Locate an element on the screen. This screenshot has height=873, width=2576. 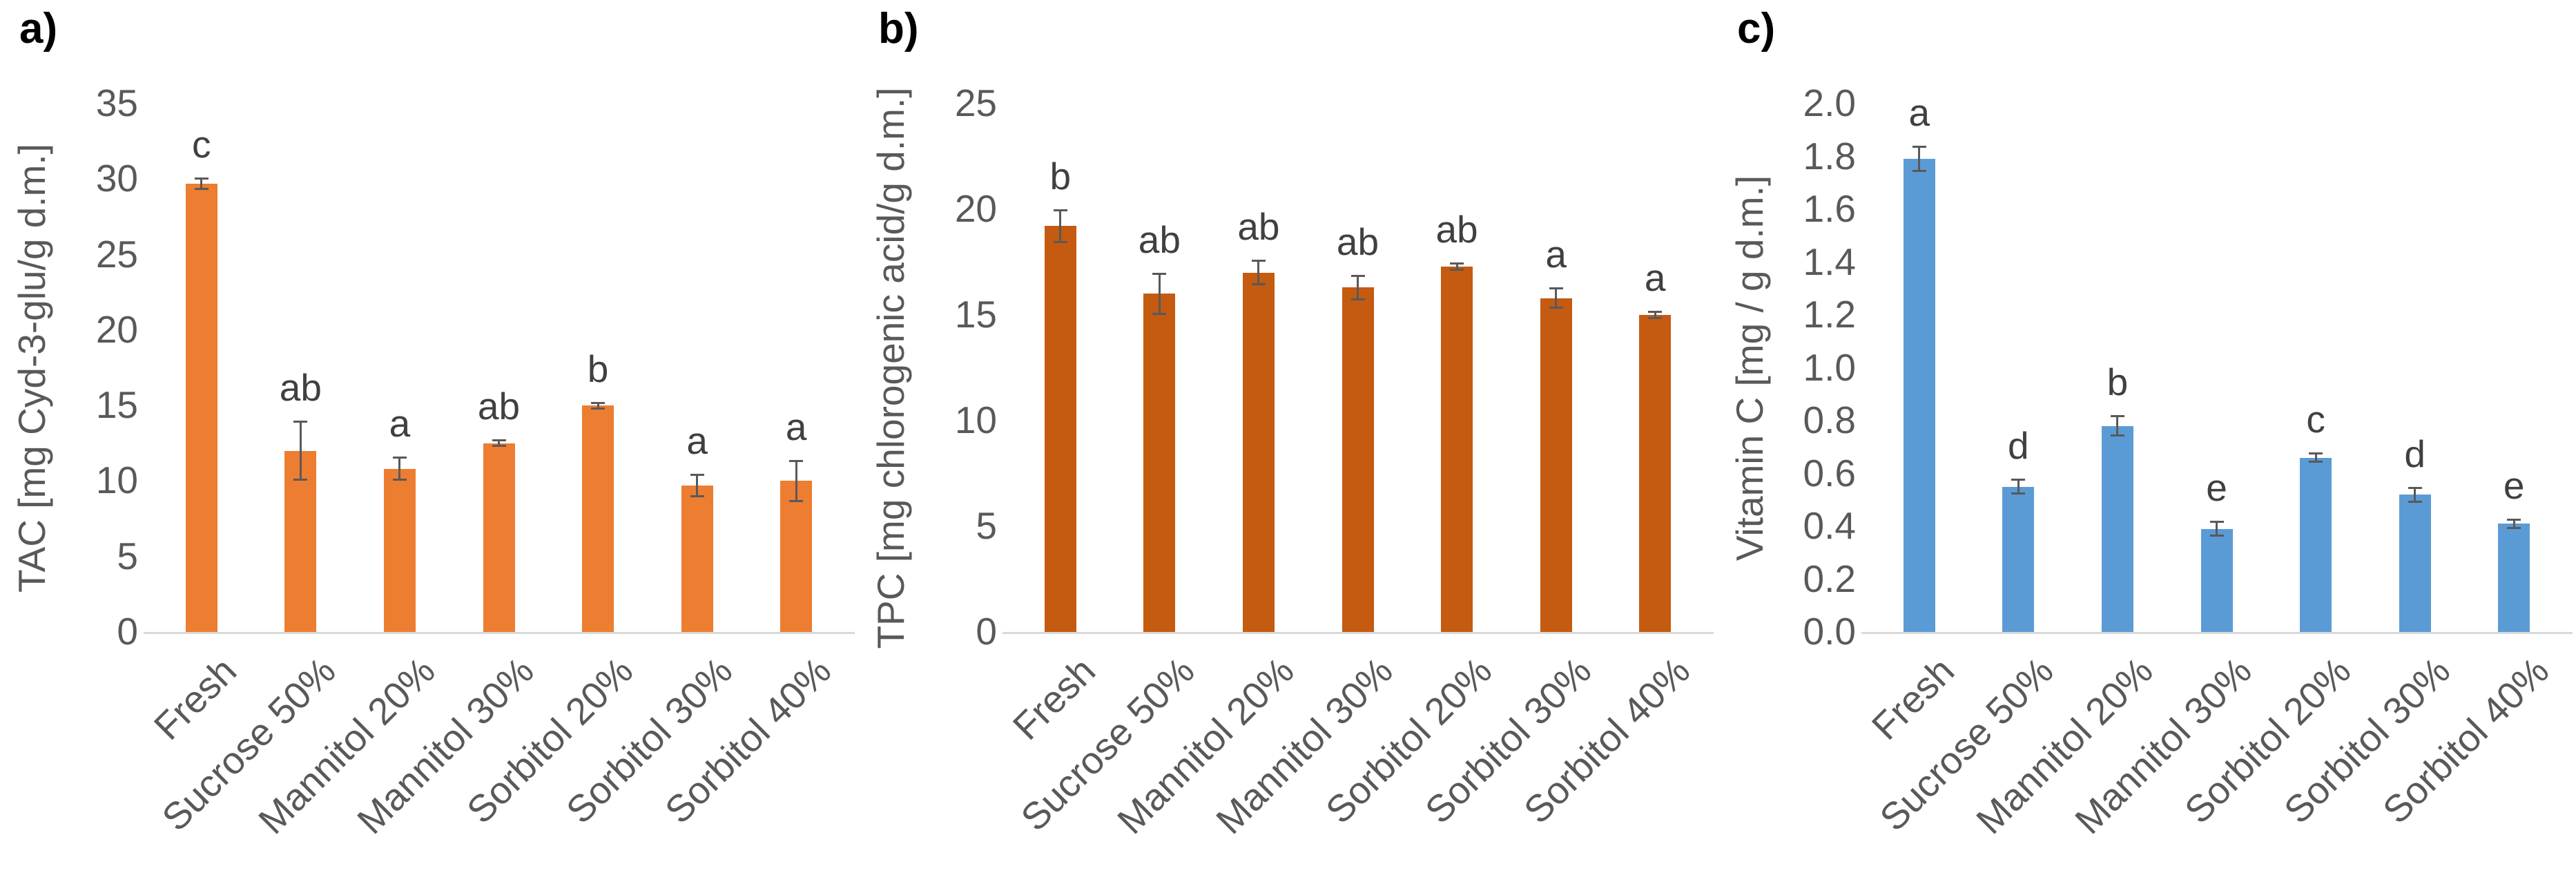
y-tick-label: 10 is located at coordinates (117, 480).